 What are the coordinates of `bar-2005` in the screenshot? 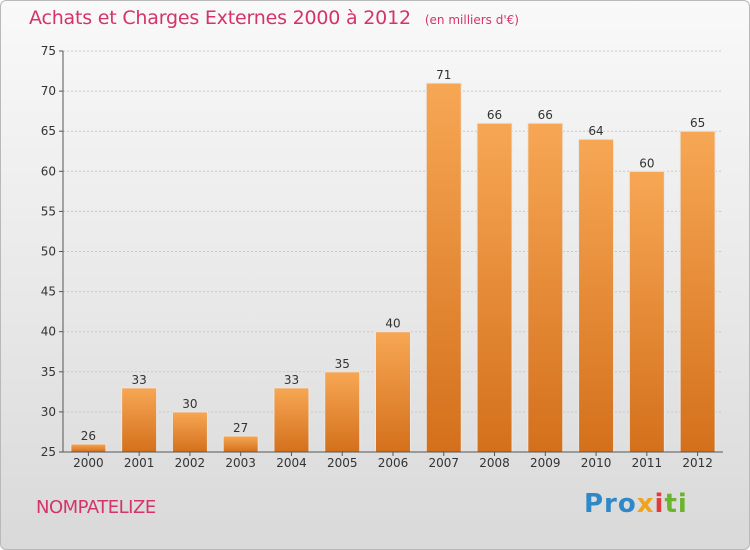 It's located at (342, 412).